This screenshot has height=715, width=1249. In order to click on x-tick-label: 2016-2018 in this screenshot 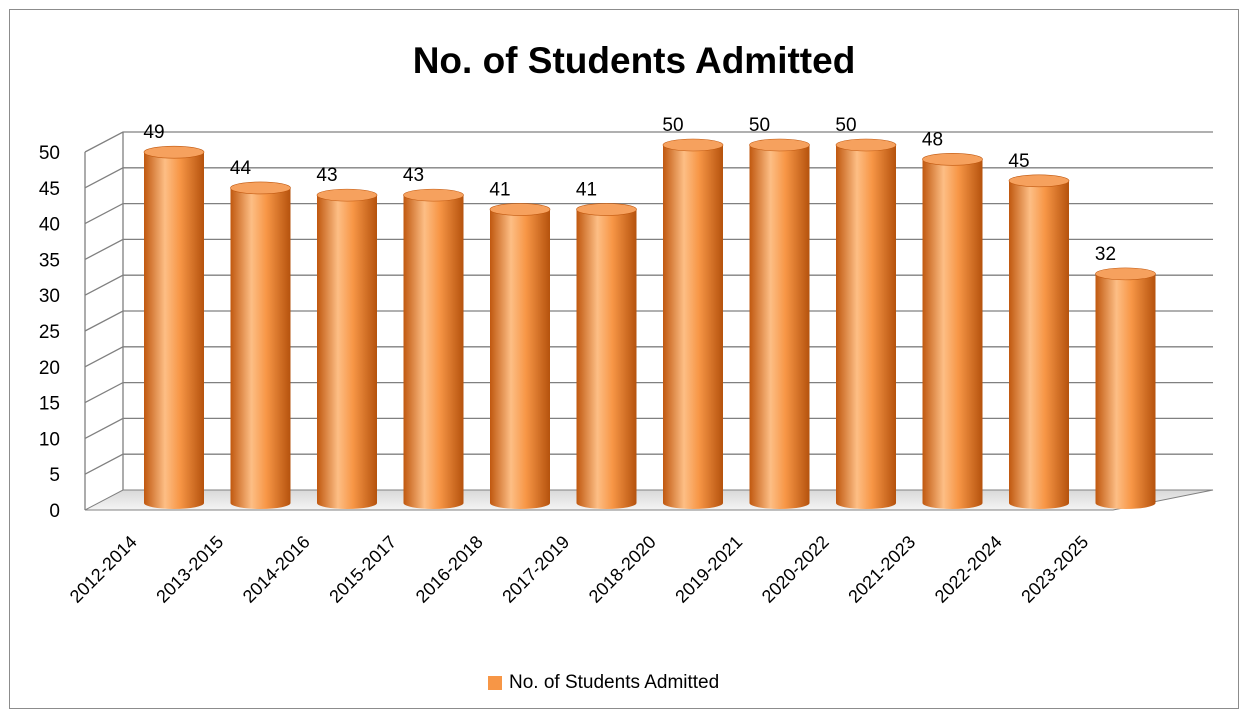, I will do `click(449, 569)`.